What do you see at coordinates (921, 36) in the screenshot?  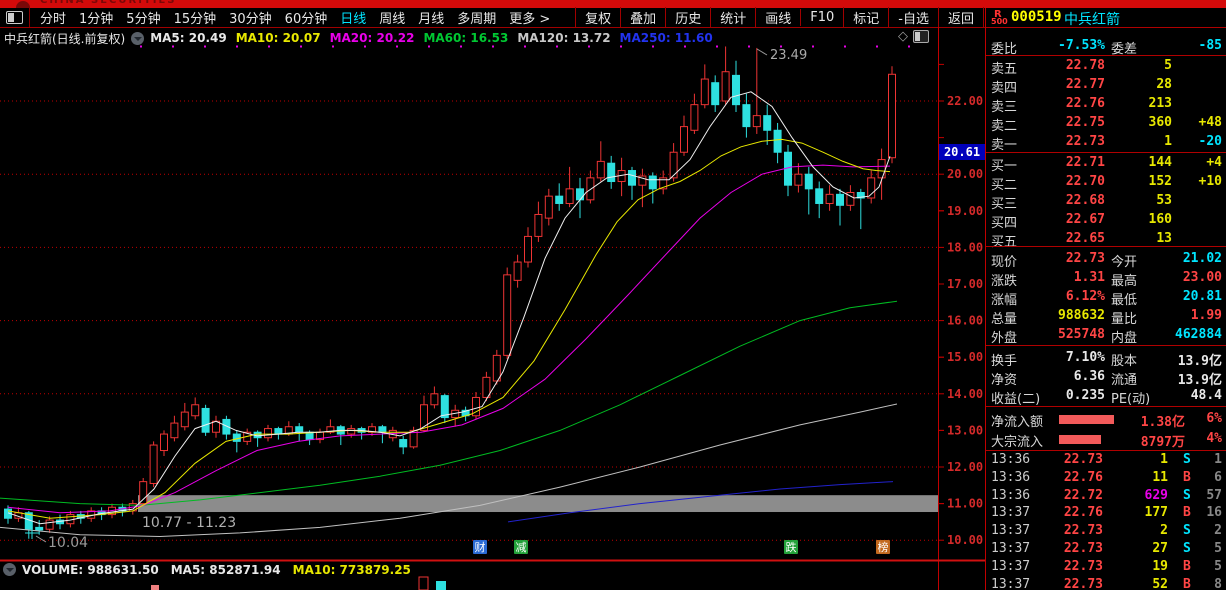 I see `split-window-icon` at bounding box center [921, 36].